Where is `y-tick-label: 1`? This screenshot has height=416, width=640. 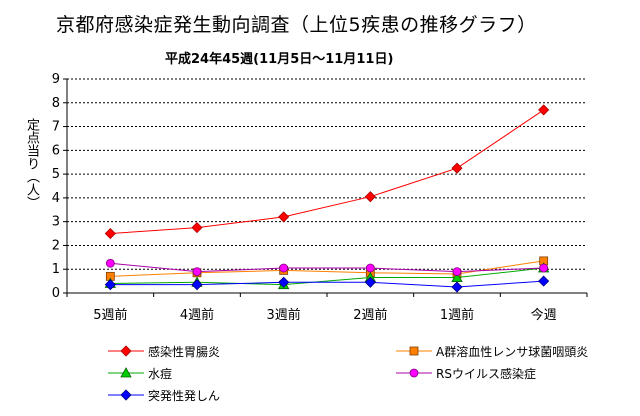
y-tick-label: 1 is located at coordinates (56, 269).